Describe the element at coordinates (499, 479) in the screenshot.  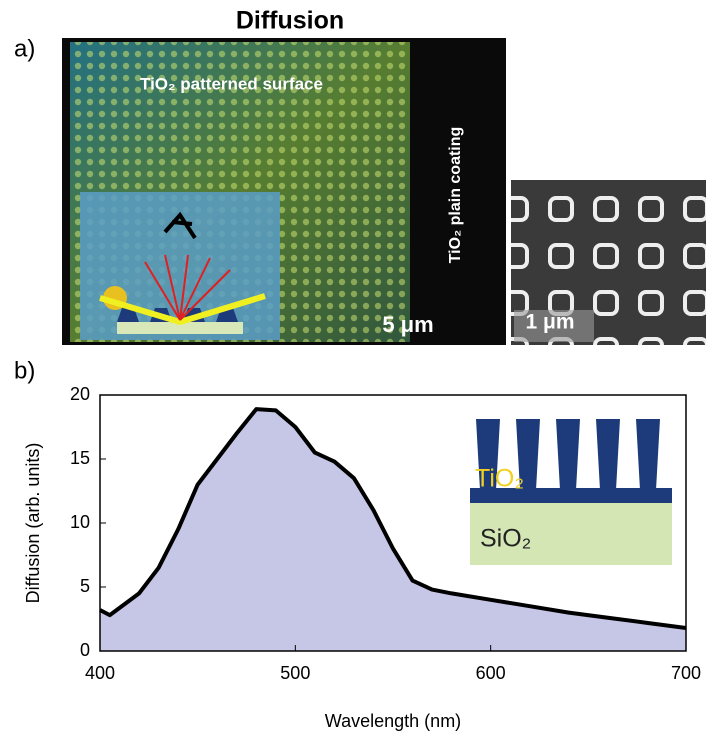
I see `inset-label: TiO₂` at that location.